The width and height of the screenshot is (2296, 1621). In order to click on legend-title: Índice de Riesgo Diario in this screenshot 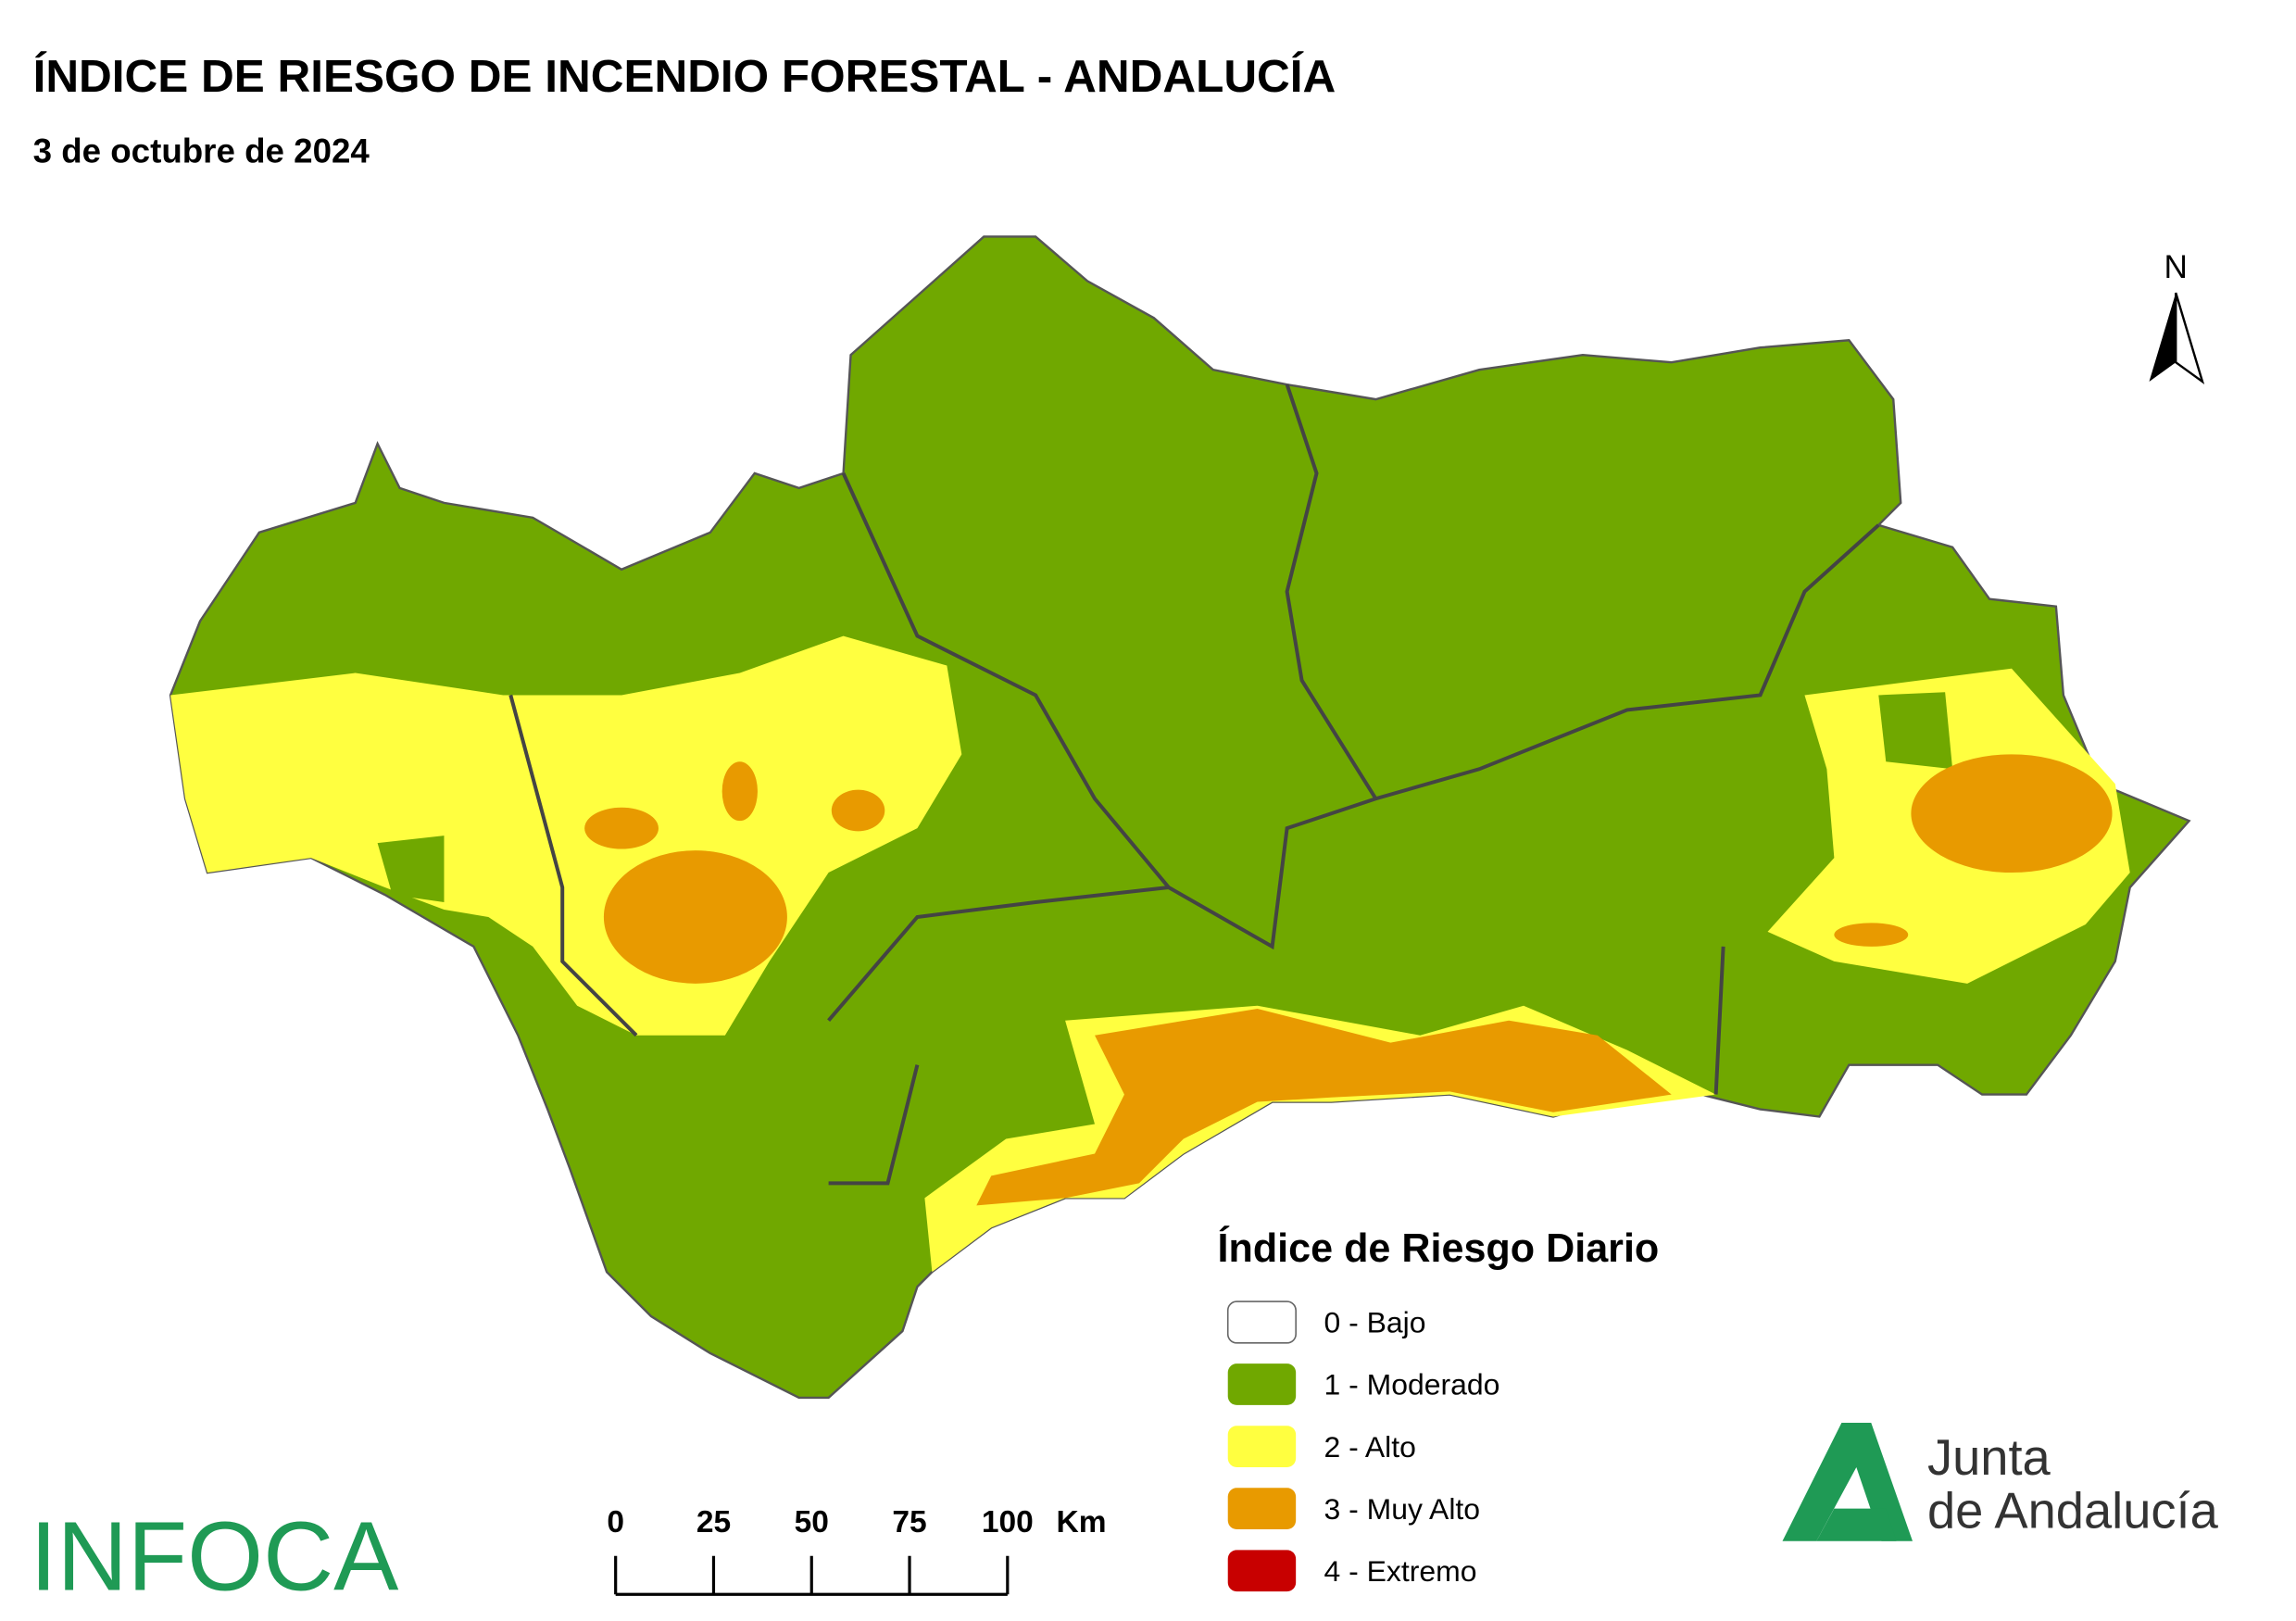, I will do `click(1439, 1248)`.